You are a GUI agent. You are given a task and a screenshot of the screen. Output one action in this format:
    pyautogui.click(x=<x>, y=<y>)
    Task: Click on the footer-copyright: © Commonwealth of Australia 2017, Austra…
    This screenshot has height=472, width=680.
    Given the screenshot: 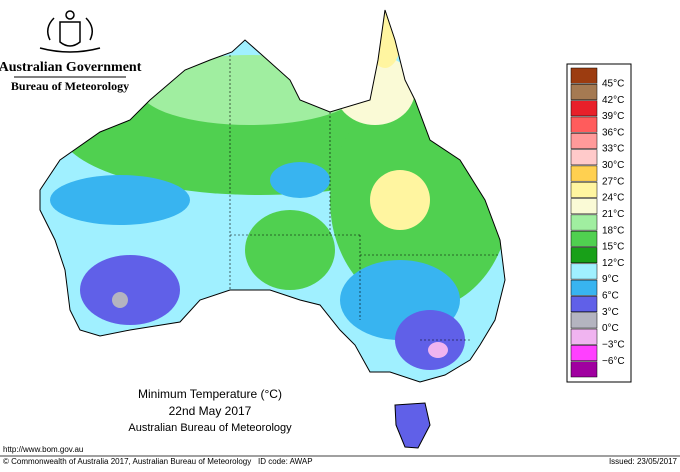 What is the action you would take?
    pyautogui.click(x=127, y=461)
    